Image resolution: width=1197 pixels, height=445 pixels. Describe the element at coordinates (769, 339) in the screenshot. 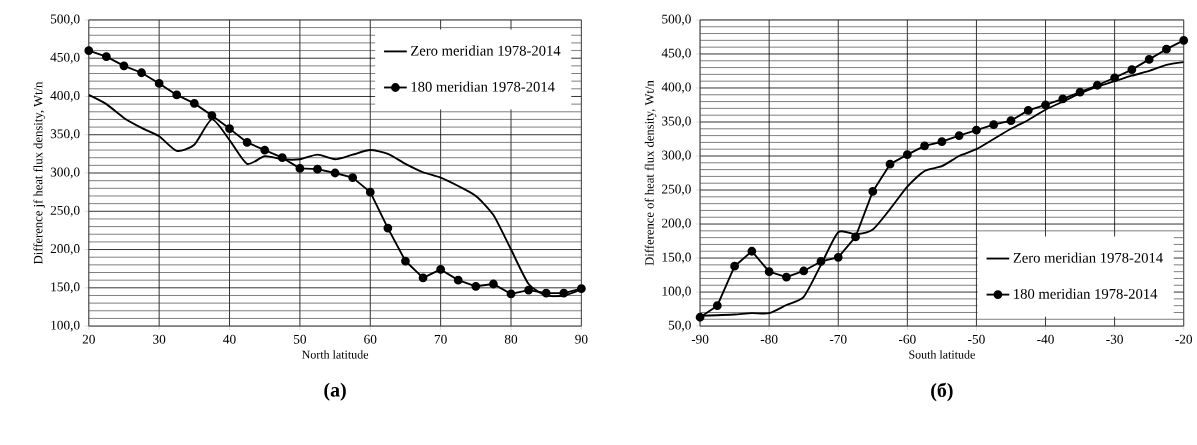

I see `x-tick-label: -80` at that location.